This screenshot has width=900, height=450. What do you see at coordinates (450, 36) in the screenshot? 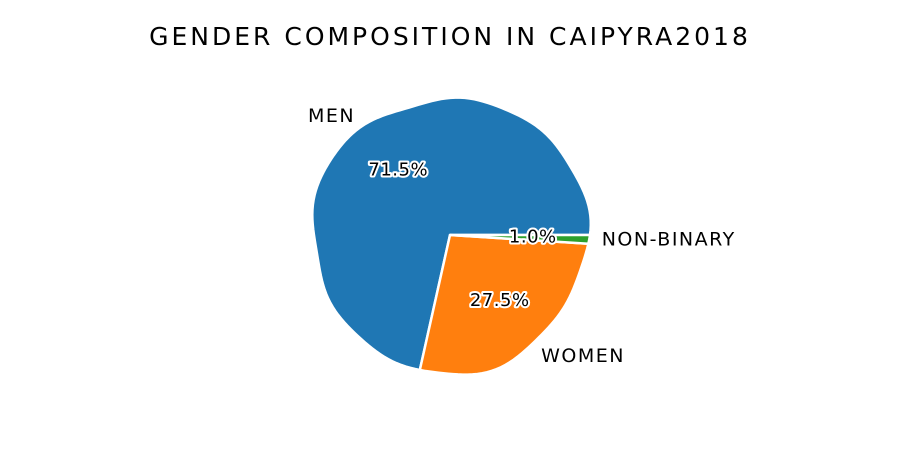
I see `chart-title: Gender composition in Caipyra2018` at bounding box center [450, 36].